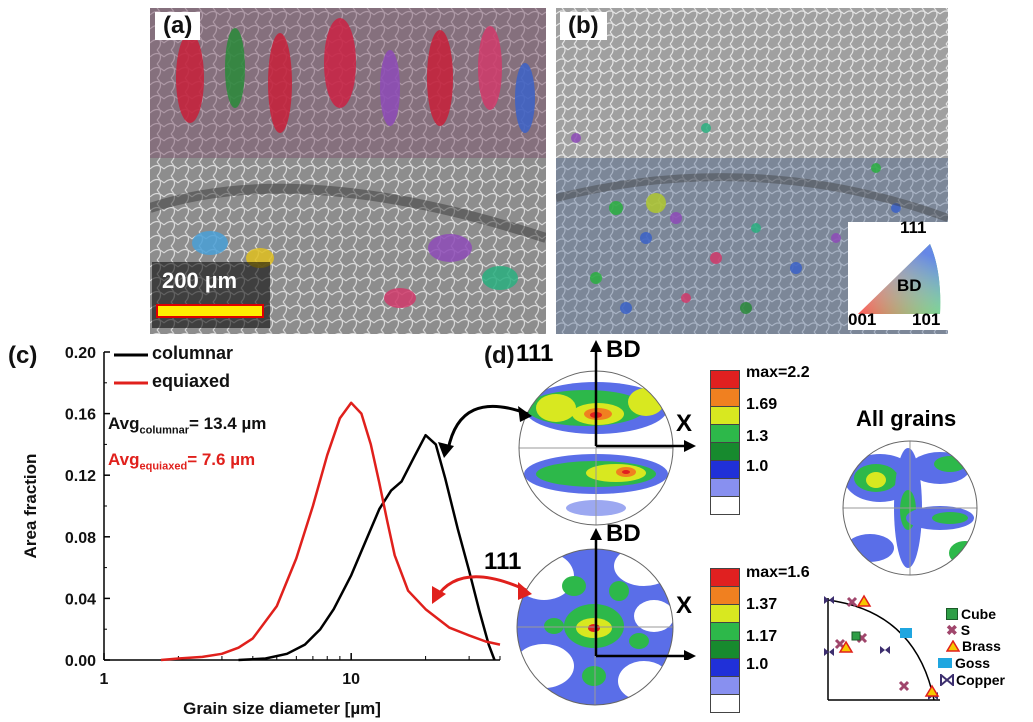 Image resolution: width=1033 pixels, height=722 pixels. I want to click on ipf-label-001: 001, so click(862, 319).